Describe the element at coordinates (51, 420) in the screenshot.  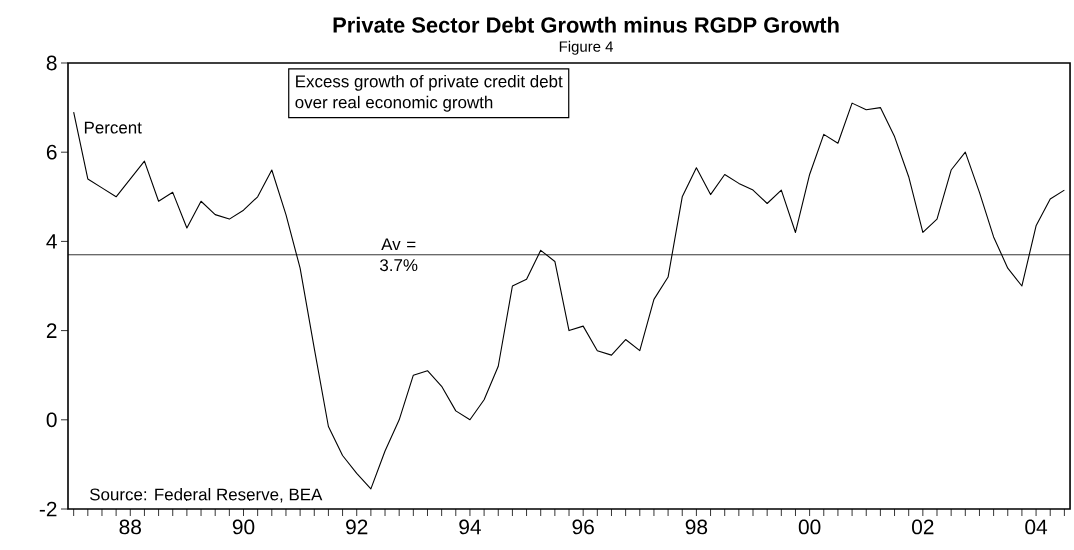
I see `y-tick-label: 0` at that location.